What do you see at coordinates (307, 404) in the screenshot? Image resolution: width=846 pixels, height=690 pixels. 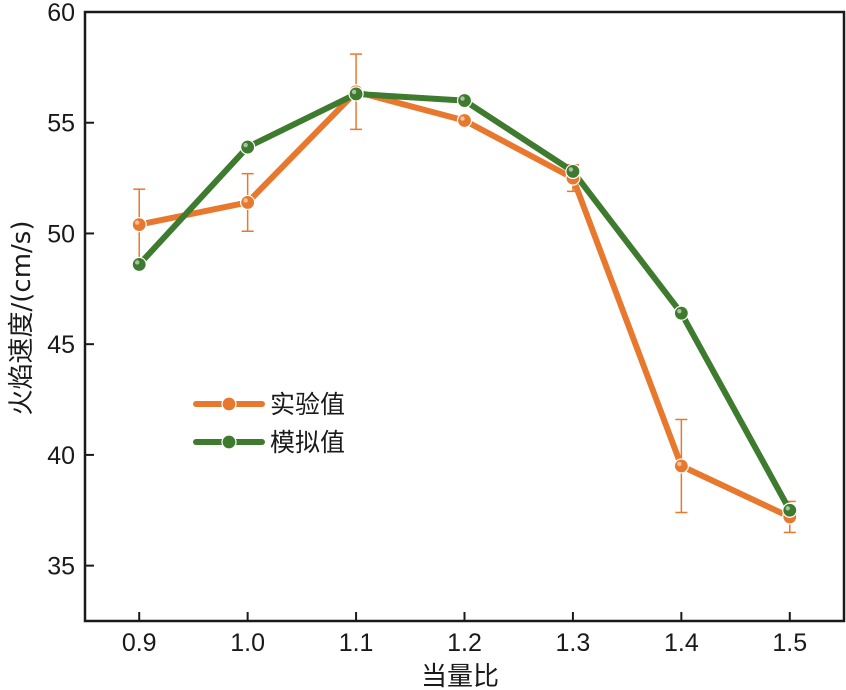 I see `legend-label: 实验值` at bounding box center [307, 404].